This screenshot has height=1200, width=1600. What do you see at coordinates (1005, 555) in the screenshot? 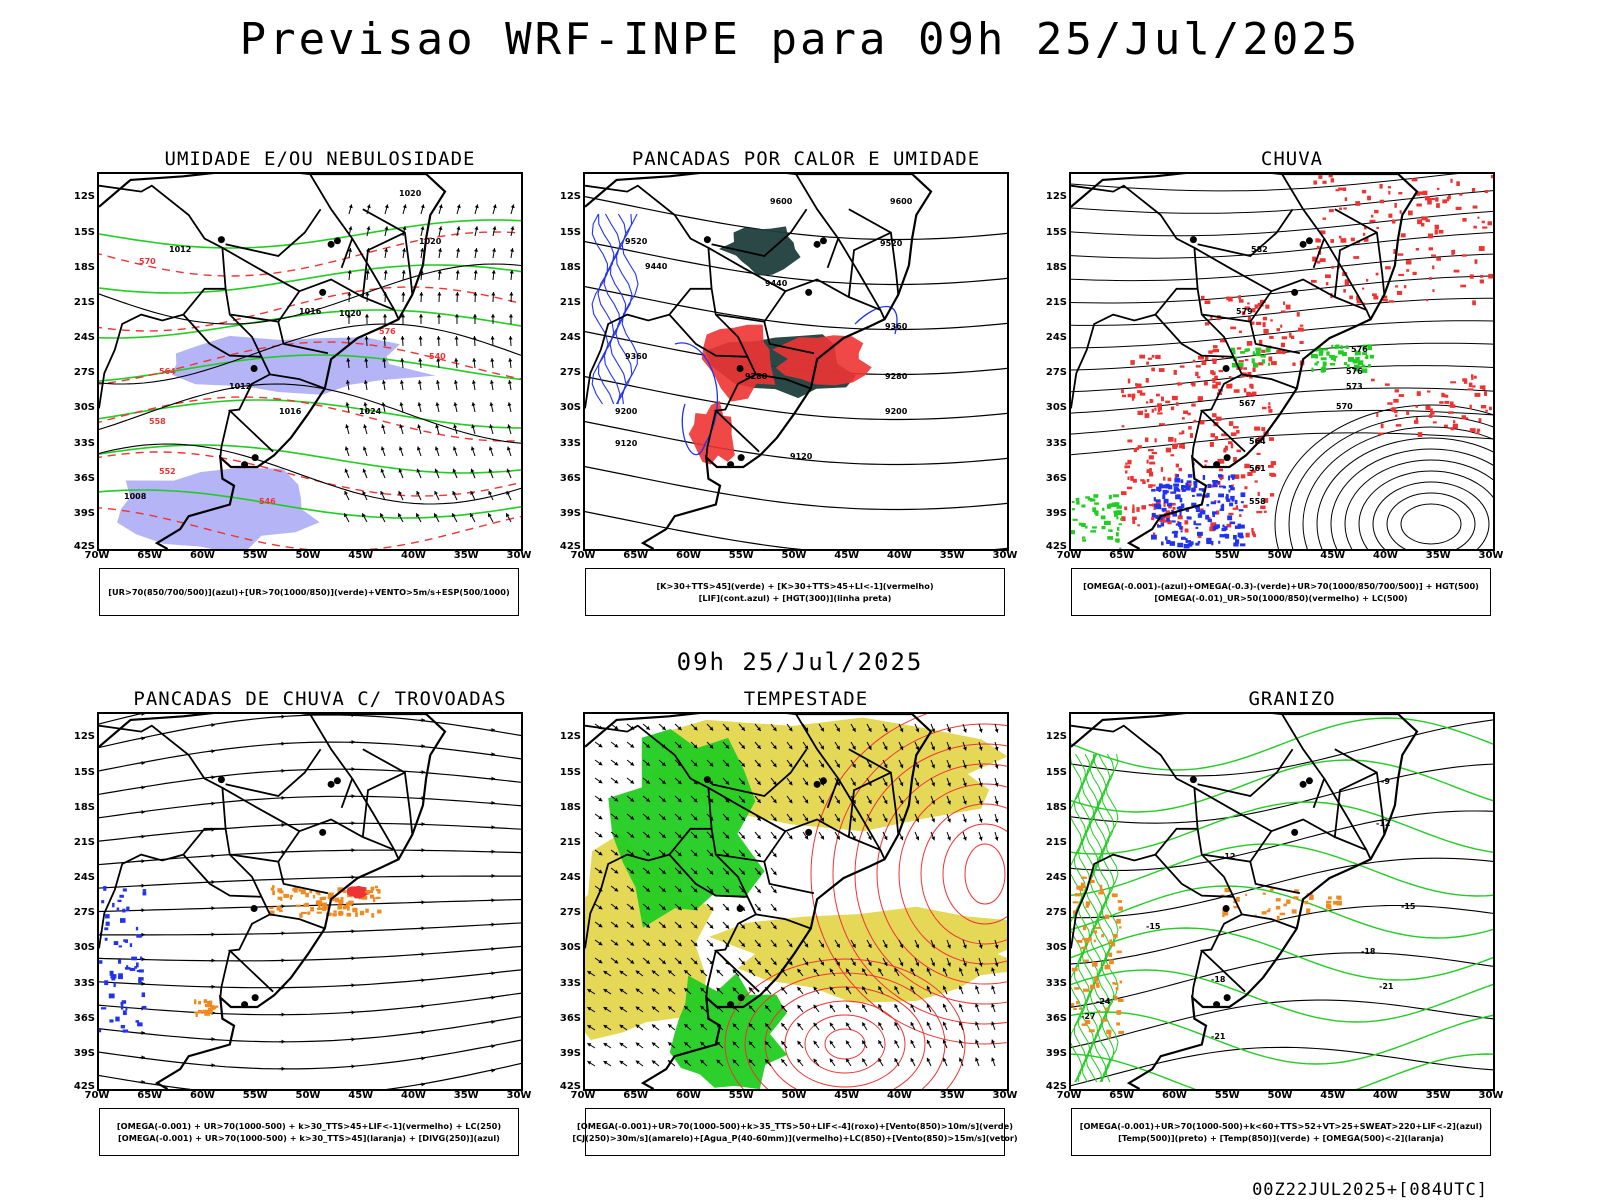
I see `longitude-label: 30W` at bounding box center [1005, 555].